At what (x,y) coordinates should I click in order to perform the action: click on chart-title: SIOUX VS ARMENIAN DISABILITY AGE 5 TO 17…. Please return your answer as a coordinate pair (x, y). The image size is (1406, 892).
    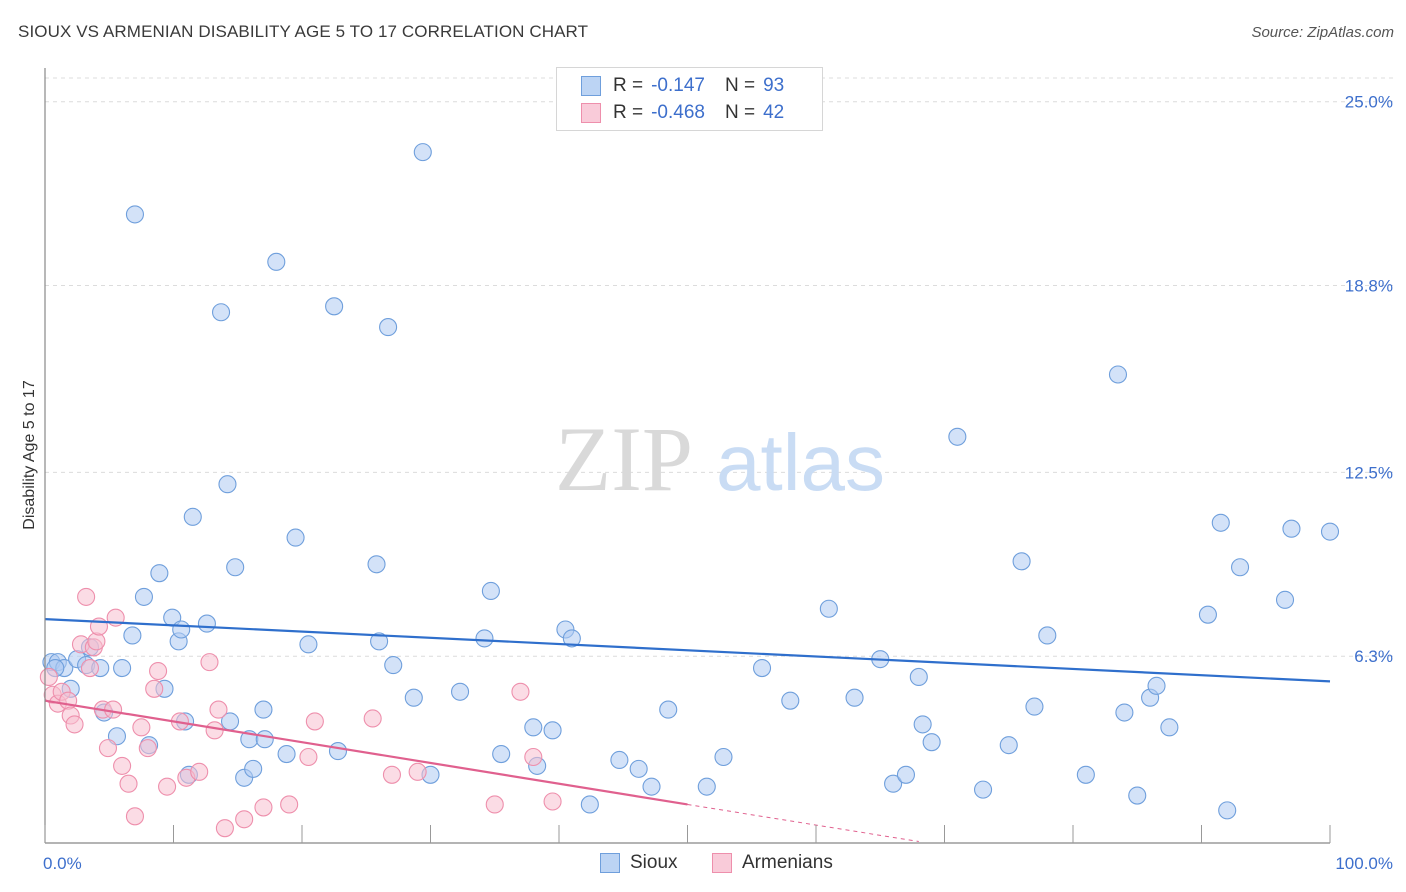
    Looking at the image, I should click on (303, 31).